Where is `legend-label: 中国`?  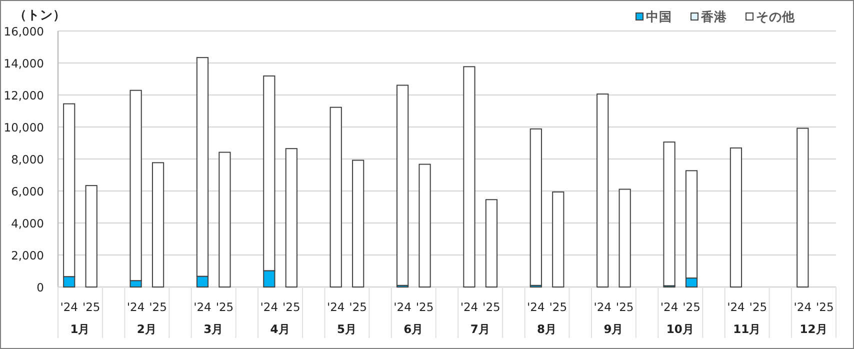
legend-label: 中国 is located at coordinates (659, 16).